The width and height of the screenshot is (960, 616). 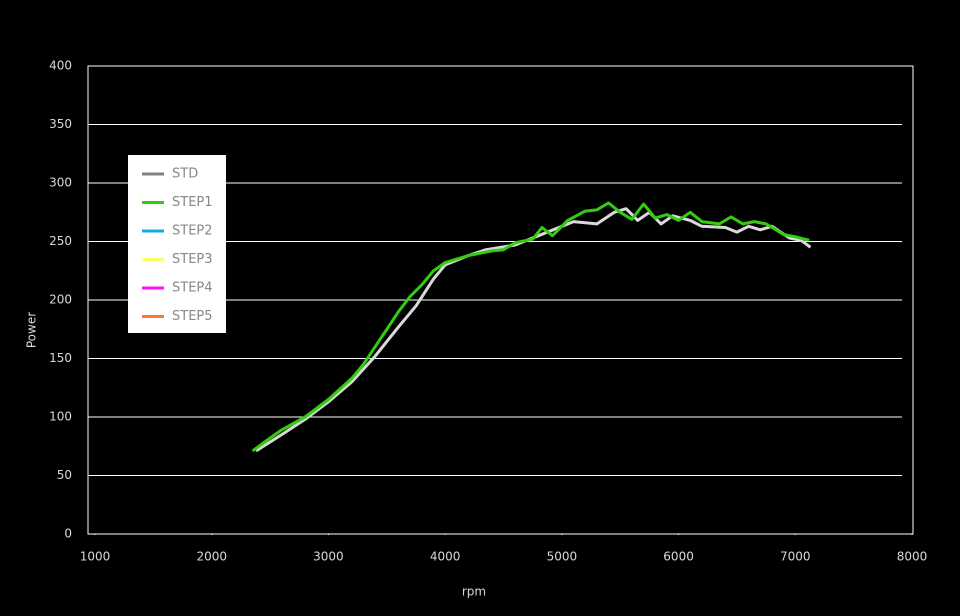 What do you see at coordinates (68, 534) in the screenshot?
I see `y-tick-label: 0` at bounding box center [68, 534].